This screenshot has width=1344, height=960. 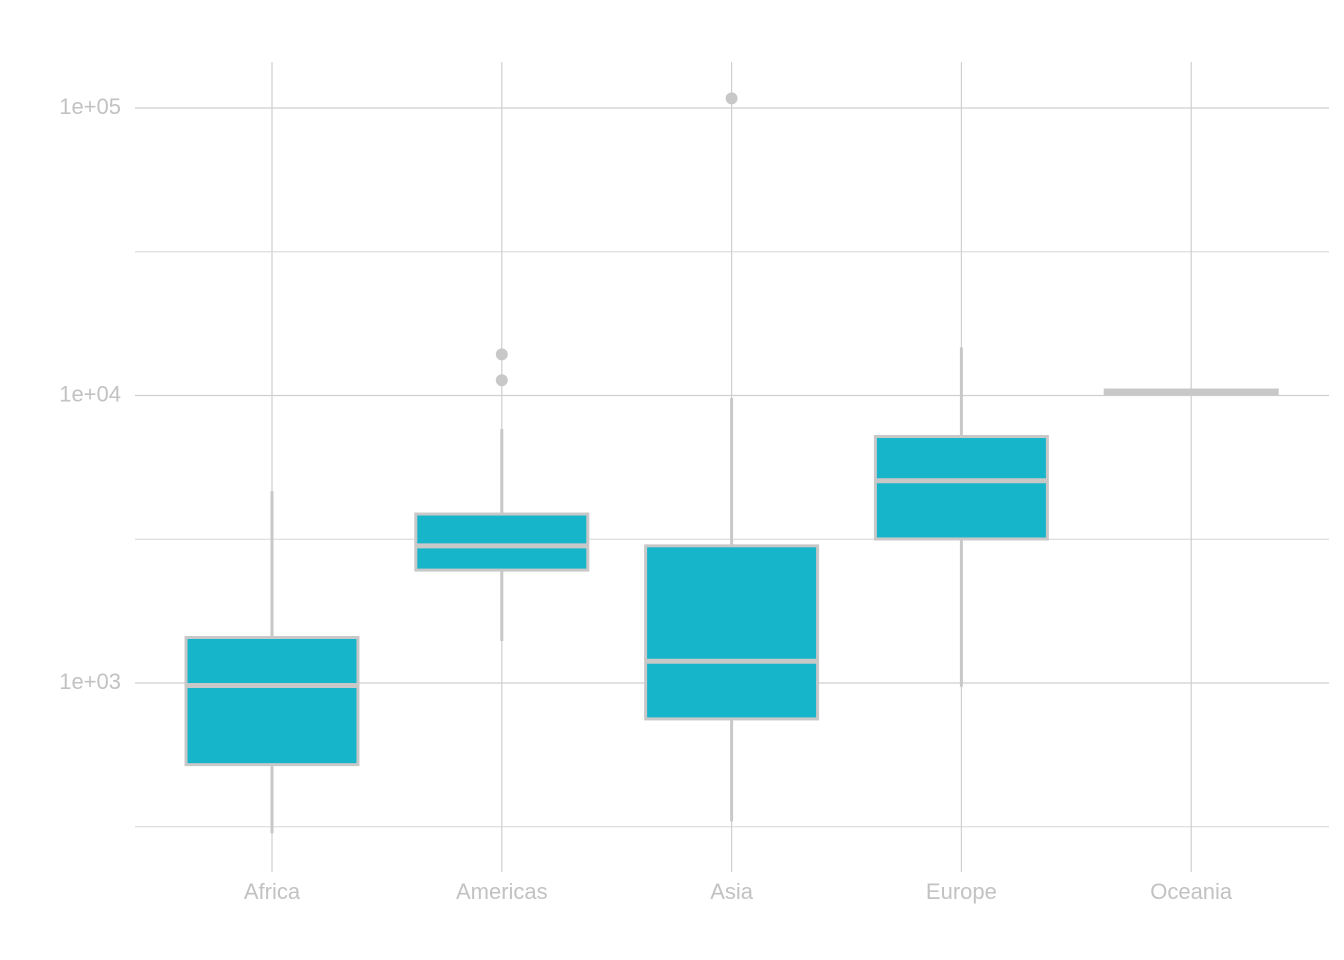 I want to click on x-tick-label: Oceania, so click(x=1191, y=891).